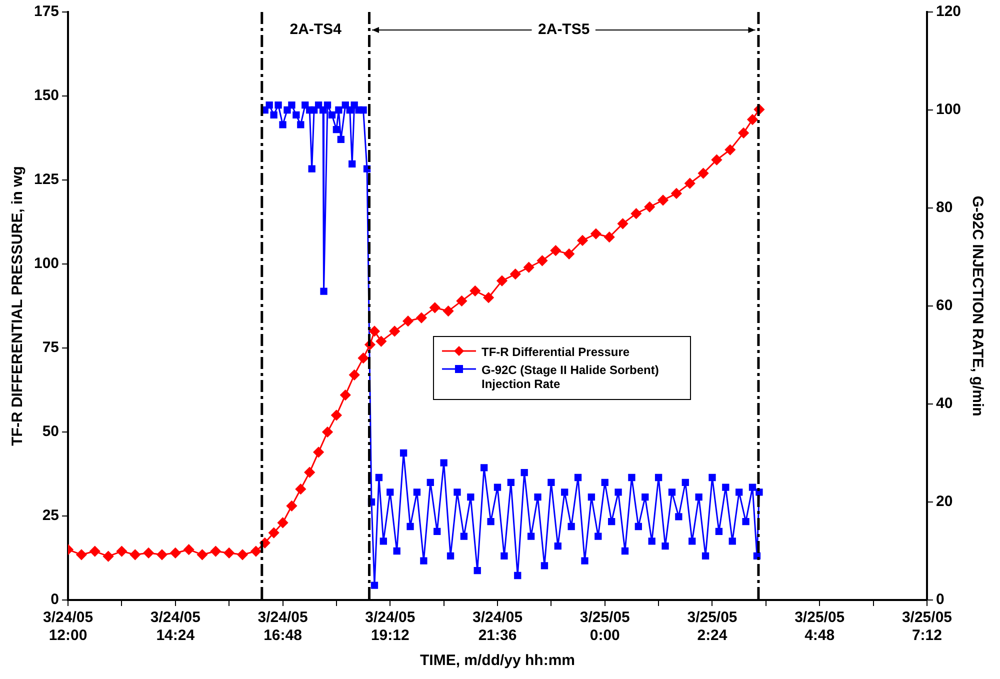 This screenshot has height=679, width=1000. Describe the element at coordinates (47, 11) in the screenshot. I see `y-tick-label: 175` at that location.